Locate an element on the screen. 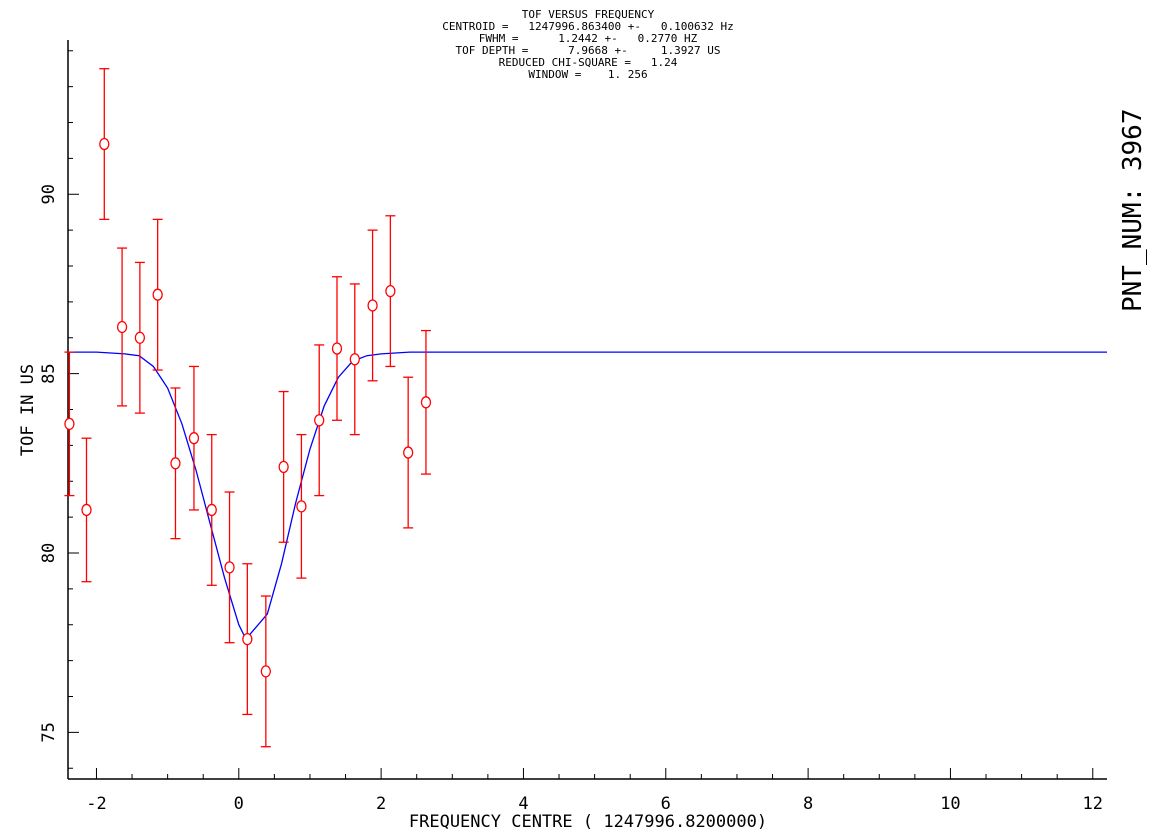 The image size is (1151, 837). side-label-group: PNT_NUM: 3967 is located at coordinates (1133, 211).